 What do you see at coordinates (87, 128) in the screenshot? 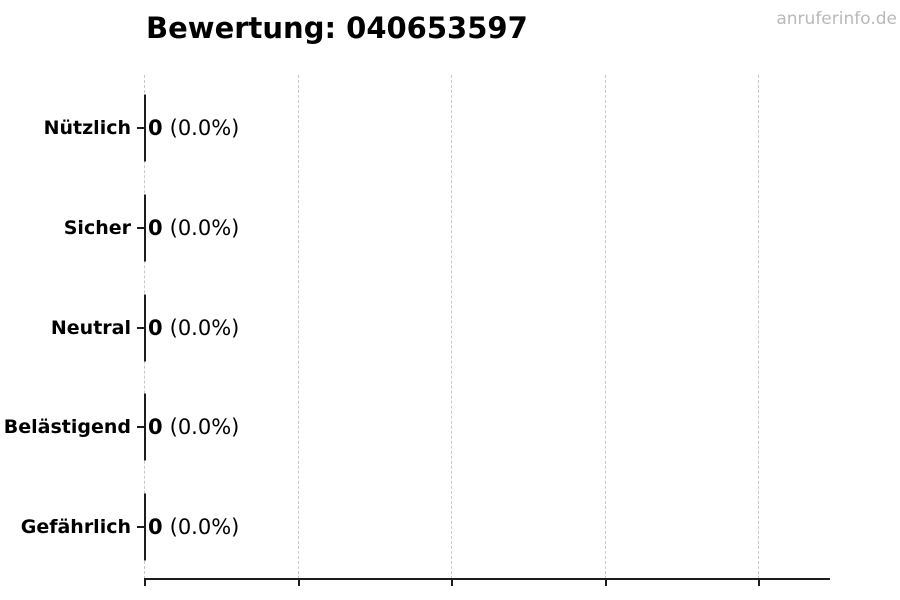
I see `category-label: Nützlich` at bounding box center [87, 128].